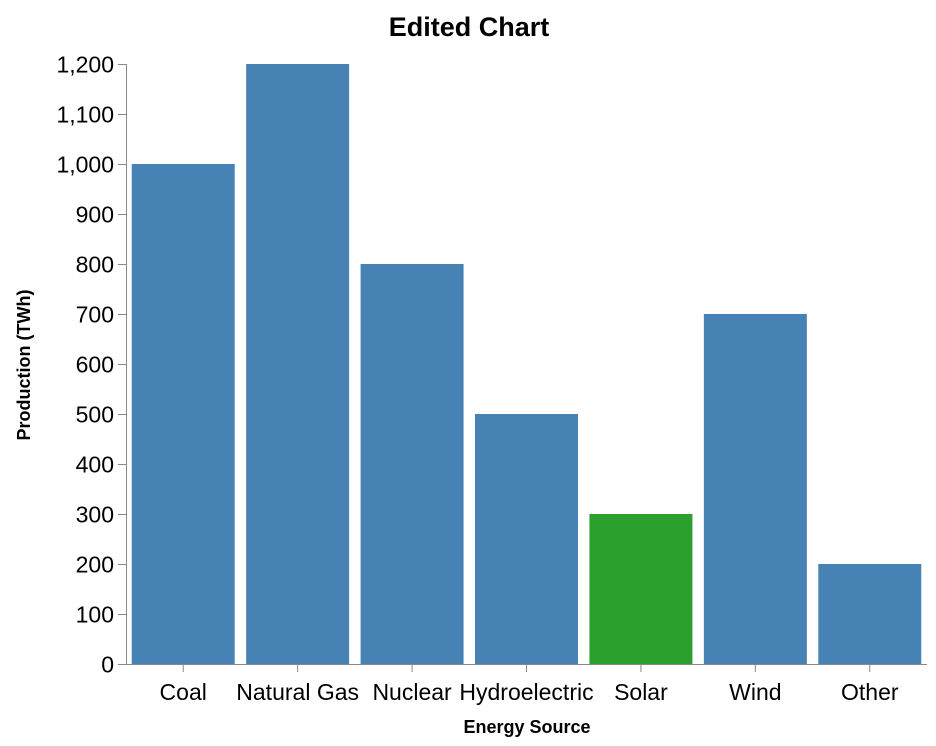 The width and height of the screenshot is (936, 746). What do you see at coordinates (24, 365) in the screenshot?
I see `y-axis-label: Production (TWh)` at bounding box center [24, 365].